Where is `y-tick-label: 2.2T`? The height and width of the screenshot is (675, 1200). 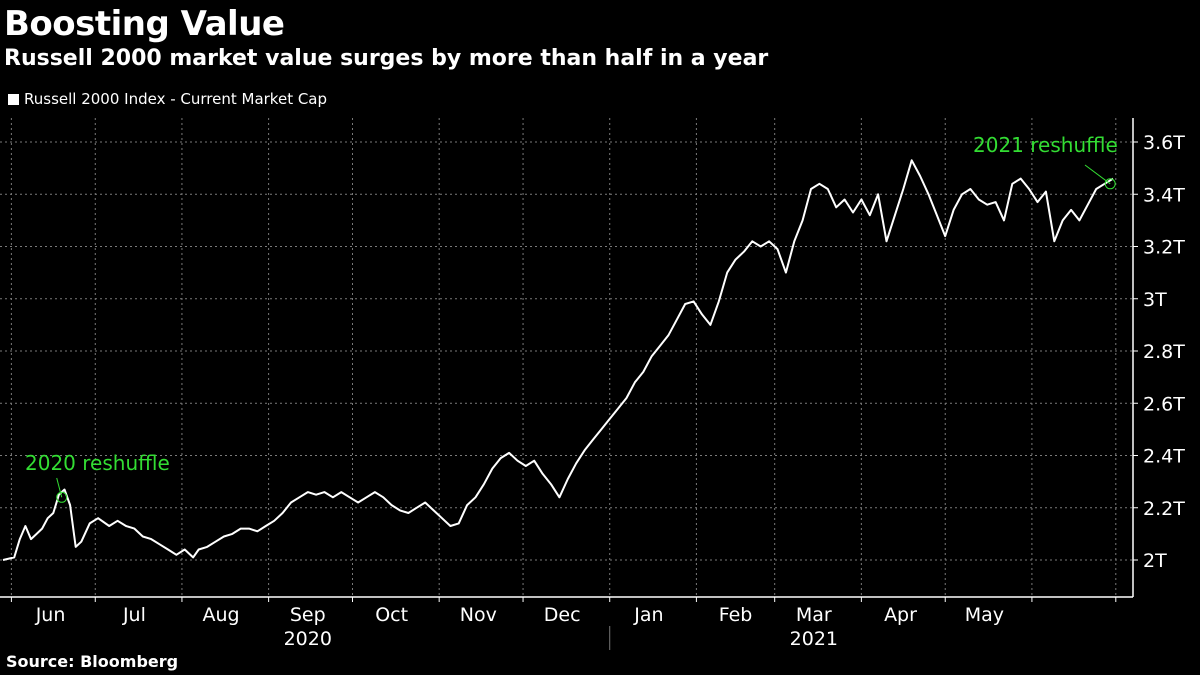 y-tick-label: 2.2T is located at coordinates (1164, 509).